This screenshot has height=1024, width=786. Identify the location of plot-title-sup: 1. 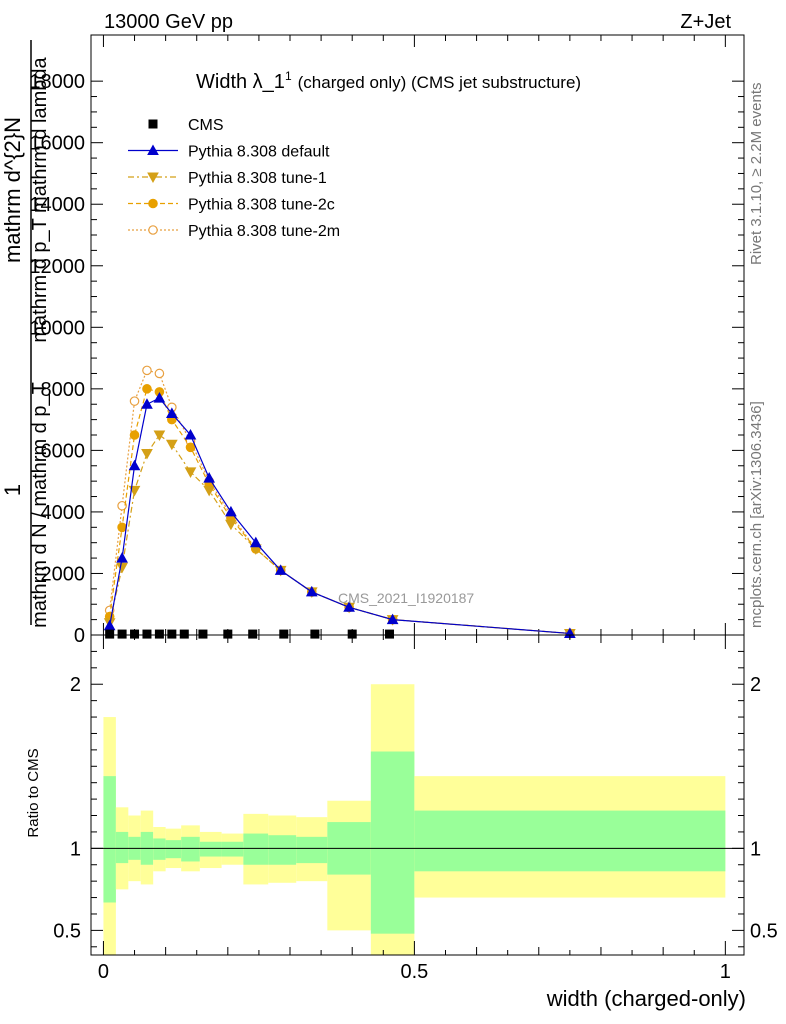
(288, 76).